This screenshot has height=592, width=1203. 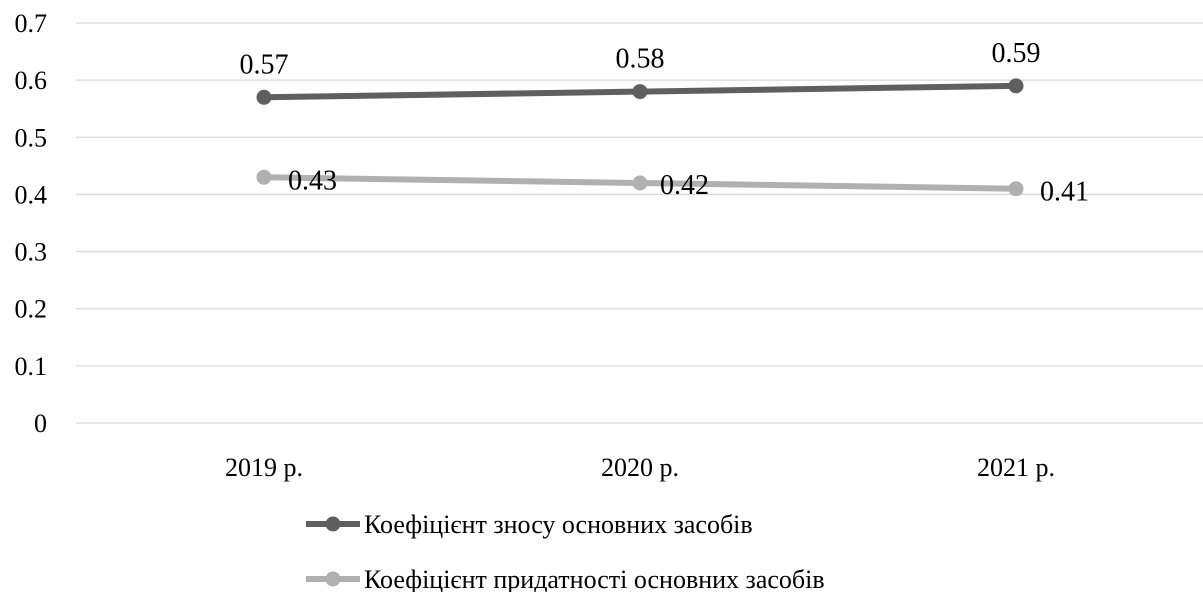 I want to click on legend-item: Коефіцієнт зносу основних засобів, so click(x=529, y=524).